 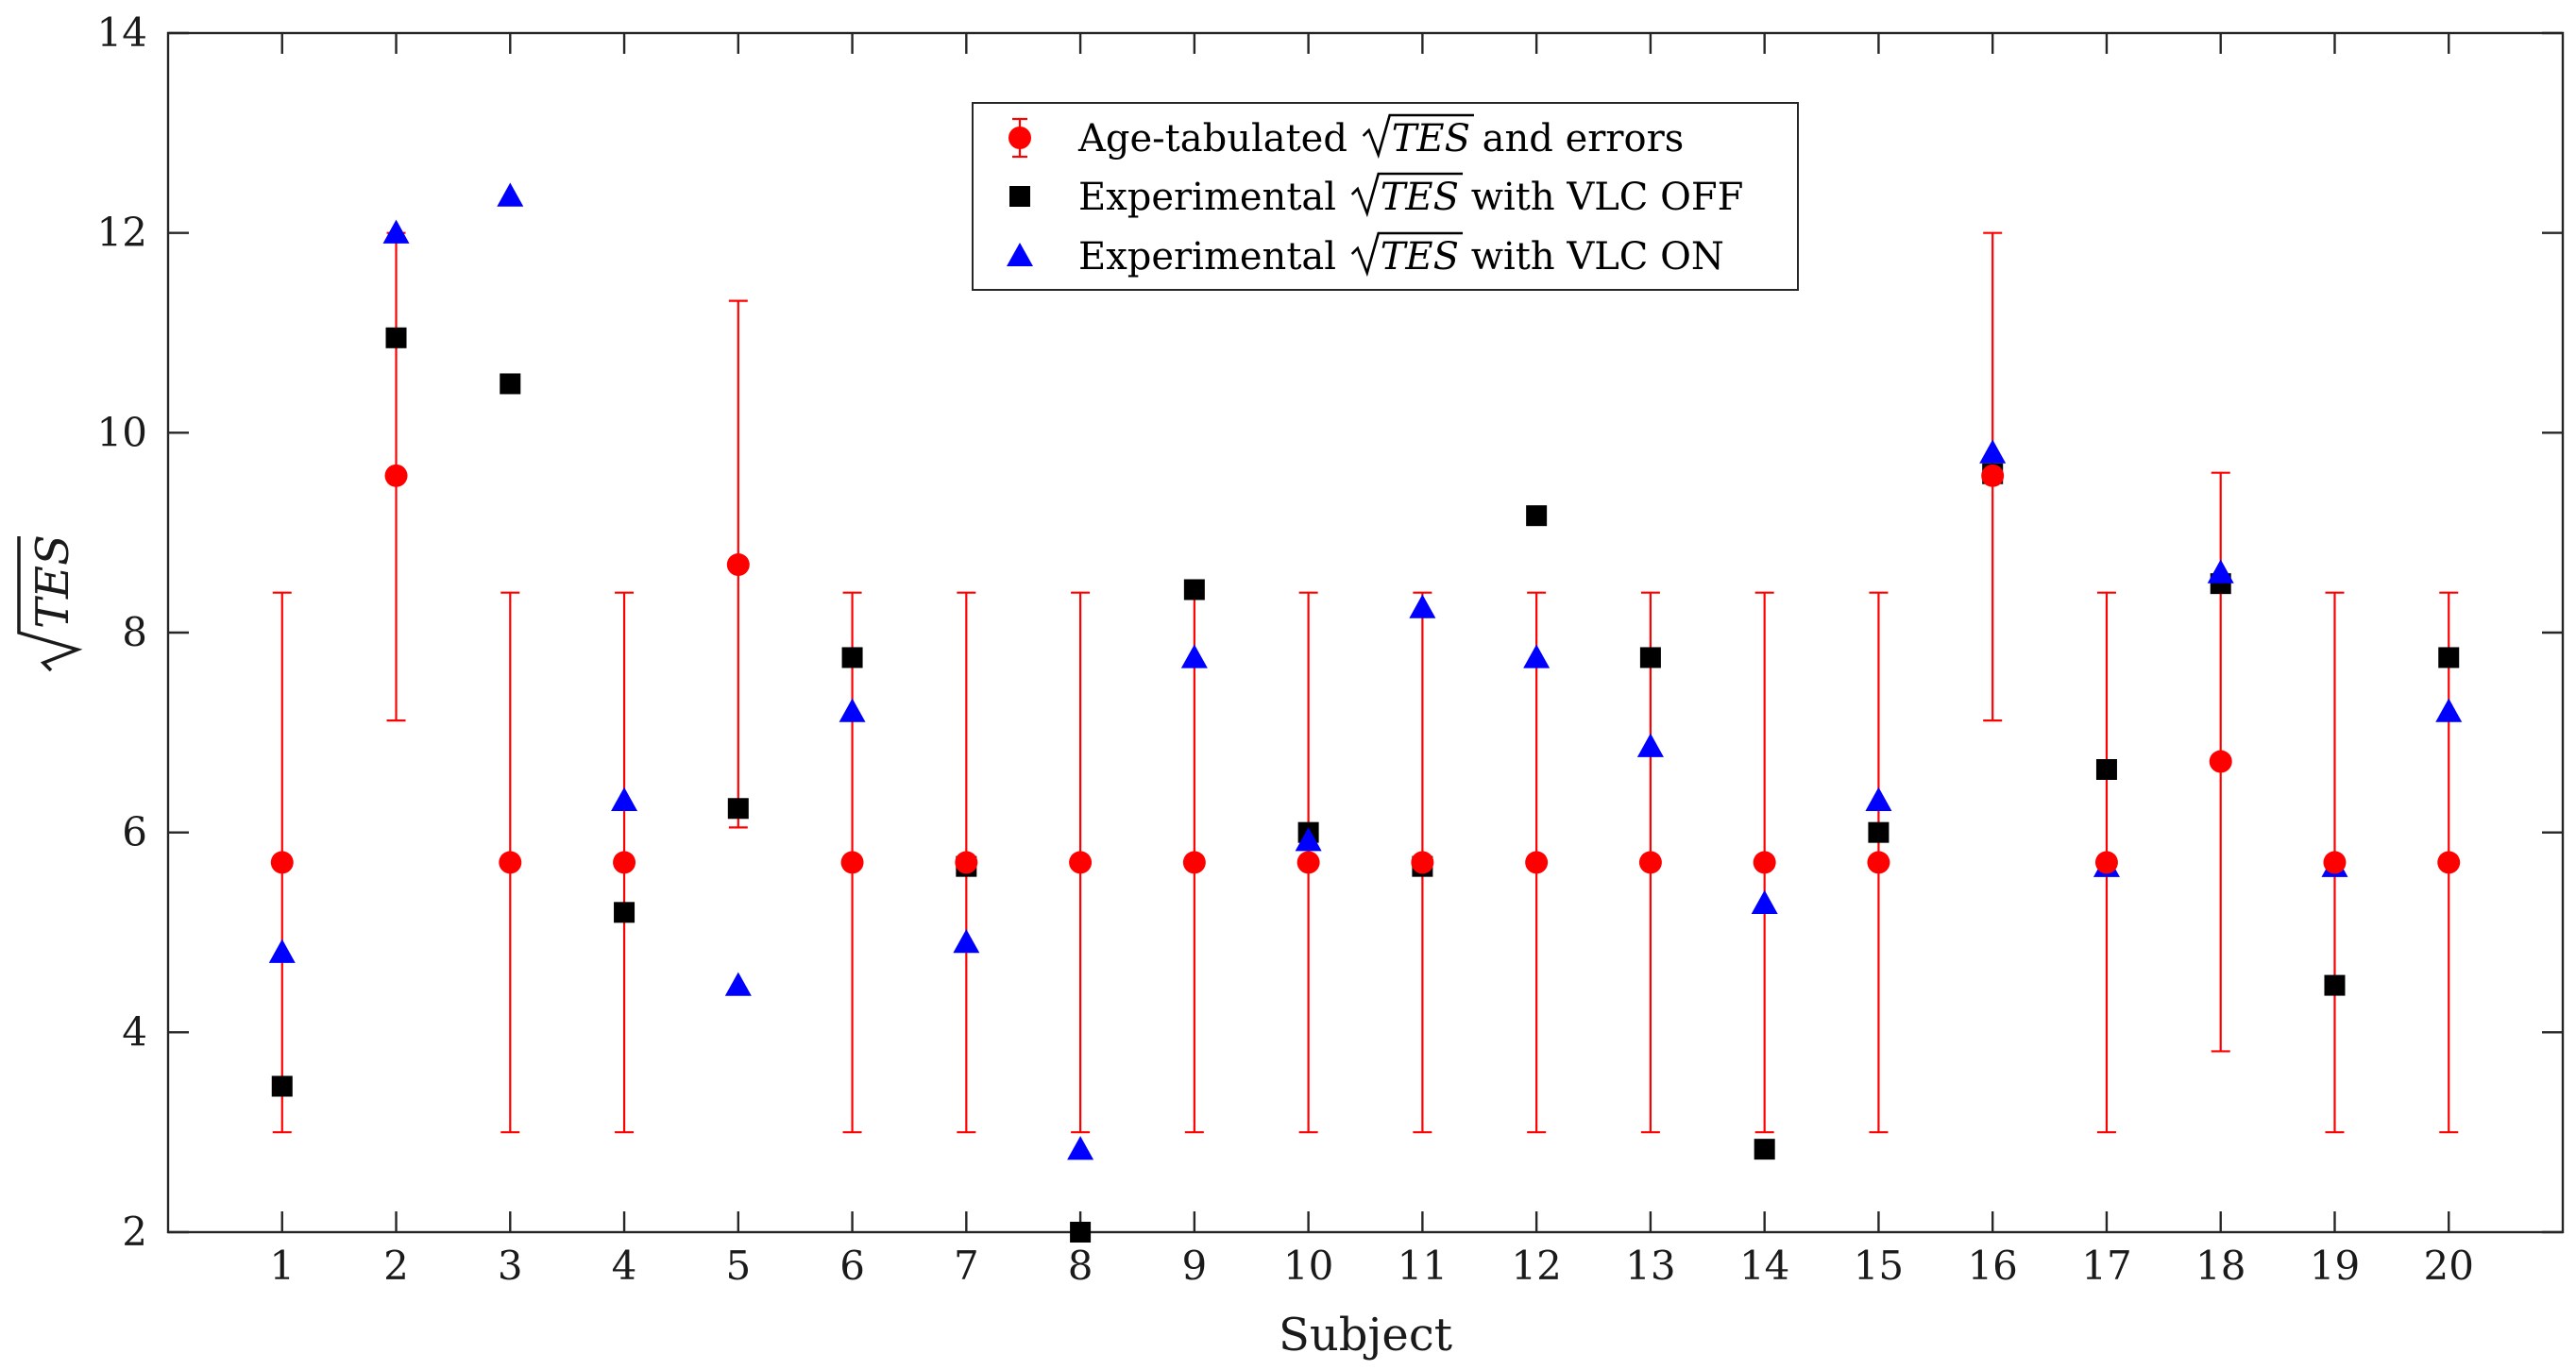 What do you see at coordinates (134, 1031) in the screenshot?
I see `y-tick-label: 4` at bounding box center [134, 1031].